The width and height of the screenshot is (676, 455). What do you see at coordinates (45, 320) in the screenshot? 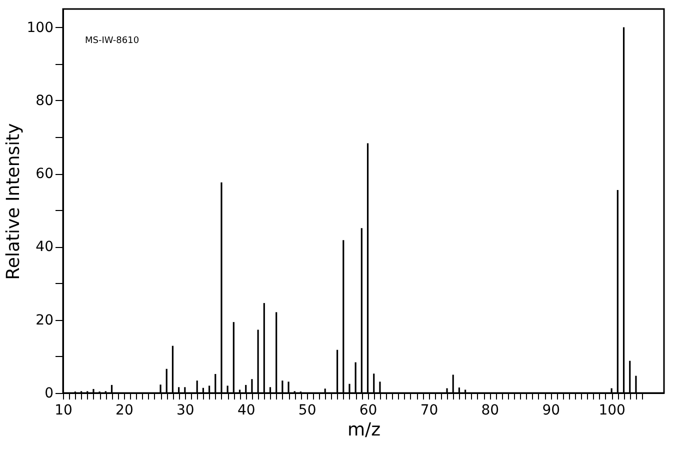
I see `y-tick-label: 20` at bounding box center [45, 320].